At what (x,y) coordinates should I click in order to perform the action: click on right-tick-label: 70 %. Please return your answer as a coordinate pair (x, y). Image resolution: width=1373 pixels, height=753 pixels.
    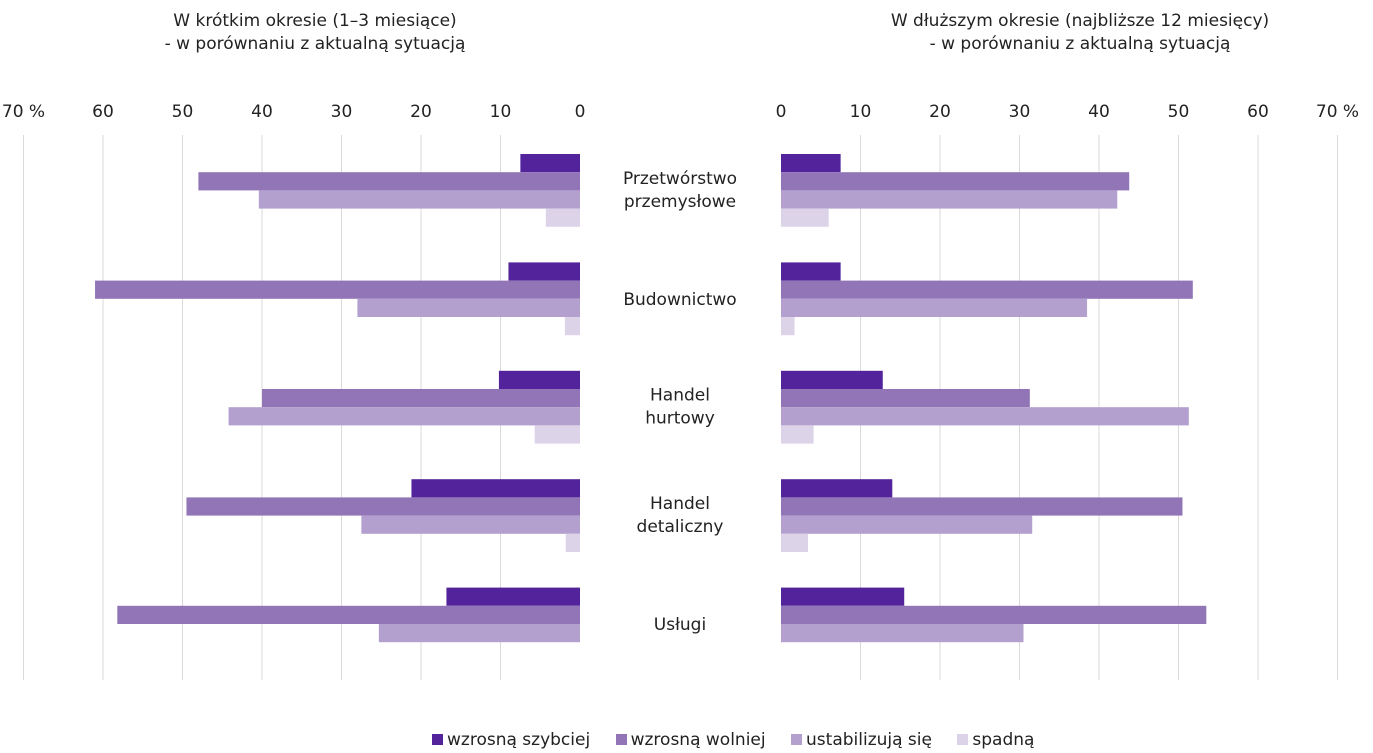
    Looking at the image, I should click on (1337, 112).